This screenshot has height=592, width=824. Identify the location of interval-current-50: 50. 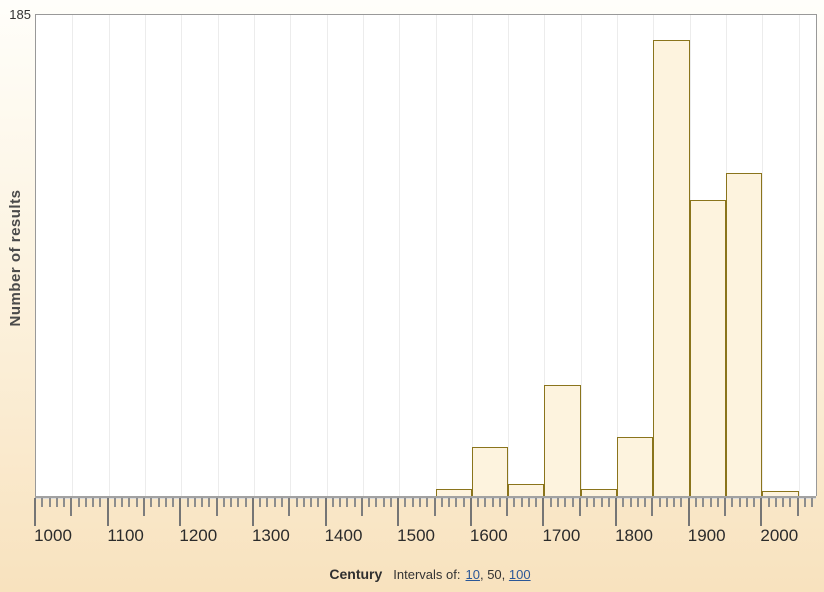
(494, 574).